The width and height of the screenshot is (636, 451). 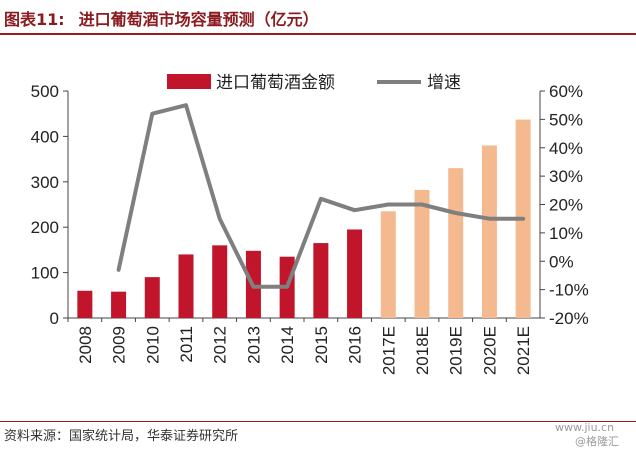 What do you see at coordinates (569, 290) in the screenshot?
I see `right-tick-label: -10%` at bounding box center [569, 290].